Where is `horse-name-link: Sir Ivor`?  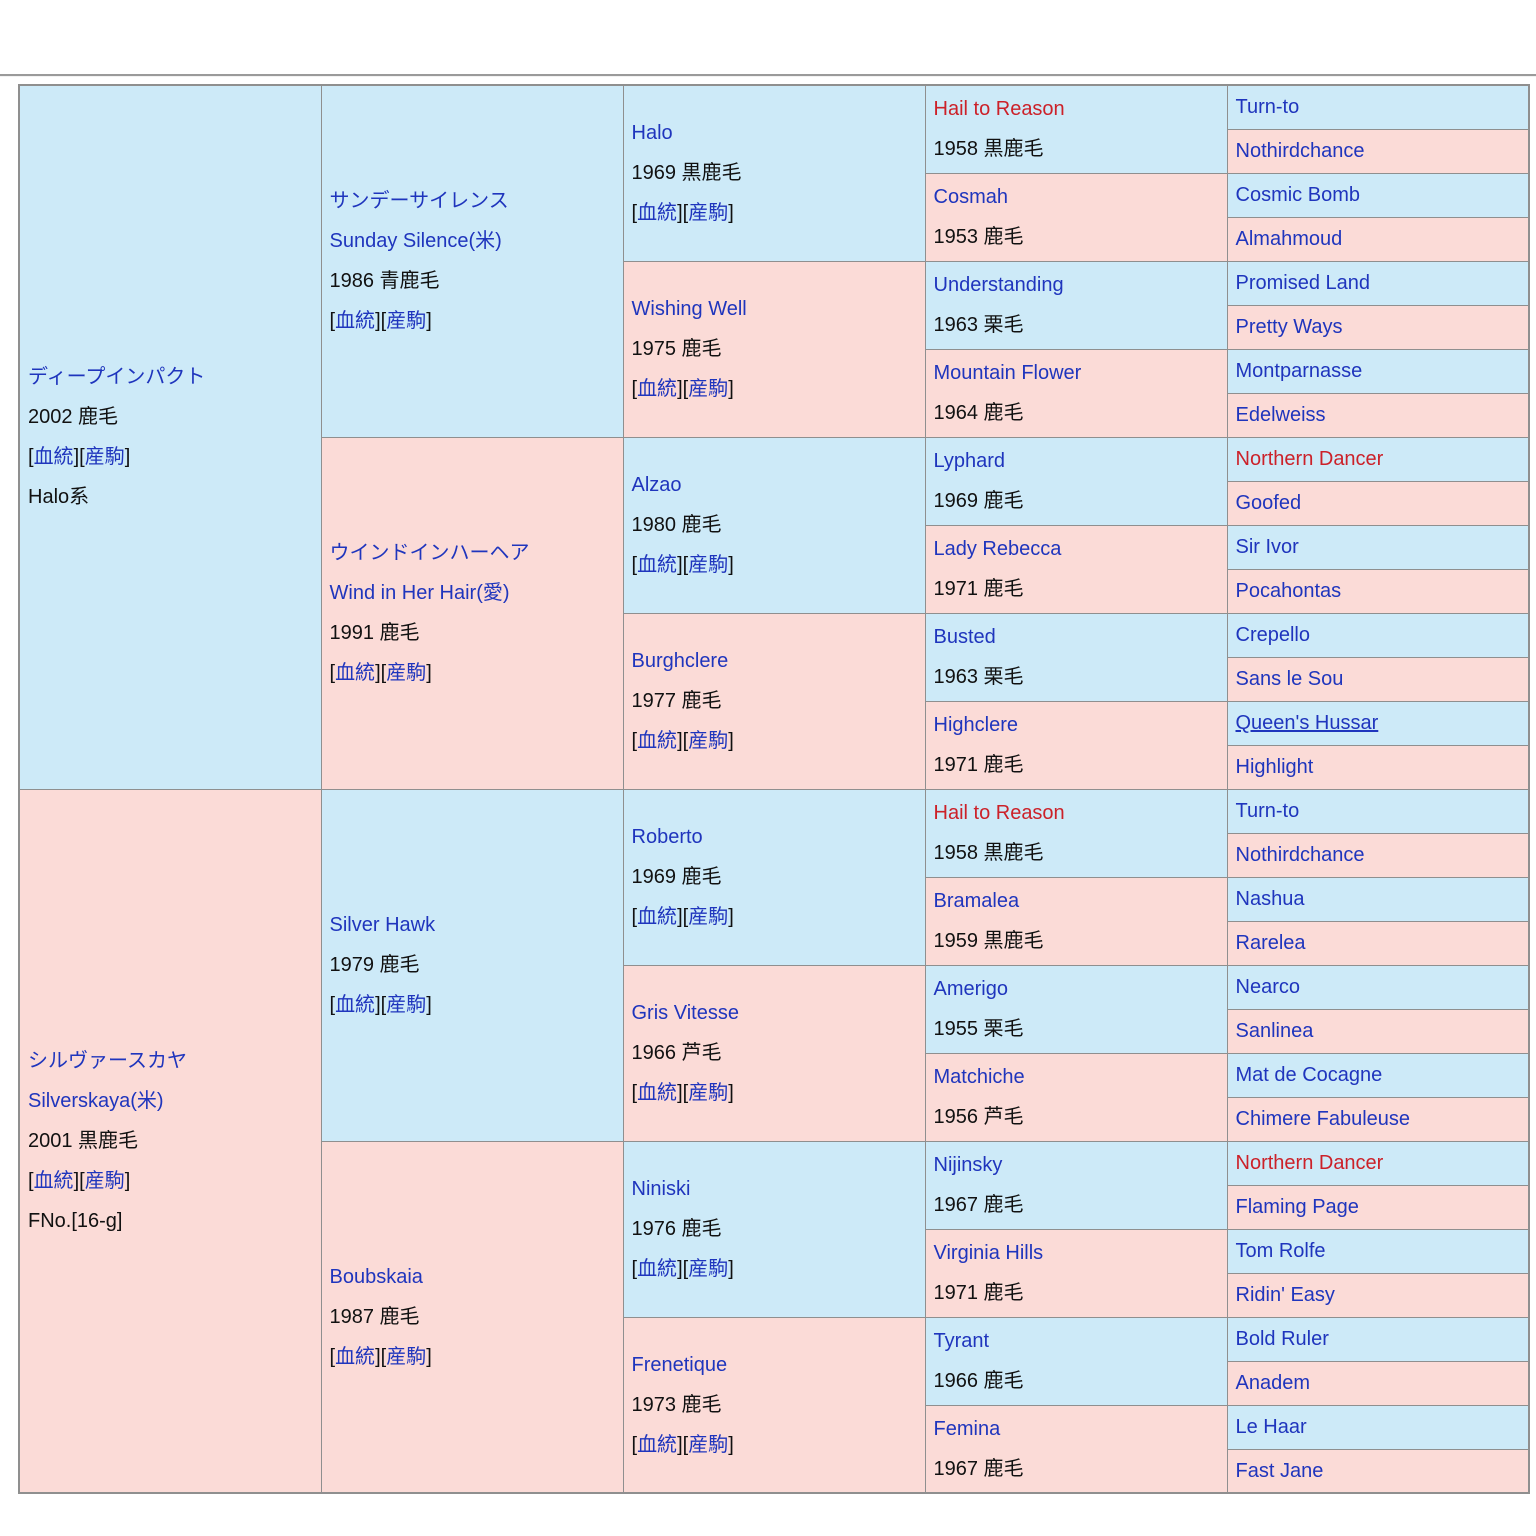
horse-name-link: Sir Ivor is located at coordinates (1267, 547).